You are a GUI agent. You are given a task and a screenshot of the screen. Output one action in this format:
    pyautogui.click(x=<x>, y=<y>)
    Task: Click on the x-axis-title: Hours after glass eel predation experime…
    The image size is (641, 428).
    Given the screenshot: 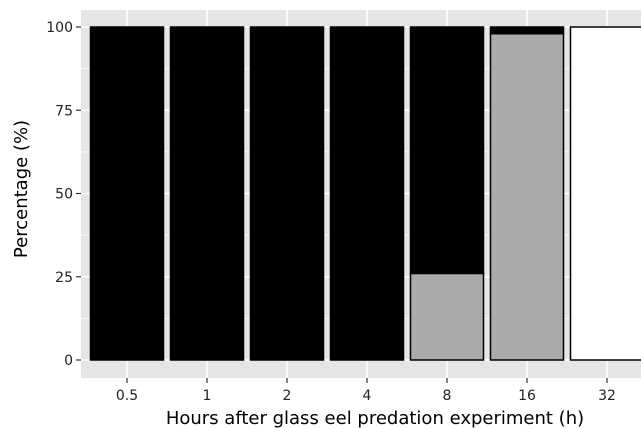 What is the action you would take?
    pyautogui.click(x=375, y=418)
    